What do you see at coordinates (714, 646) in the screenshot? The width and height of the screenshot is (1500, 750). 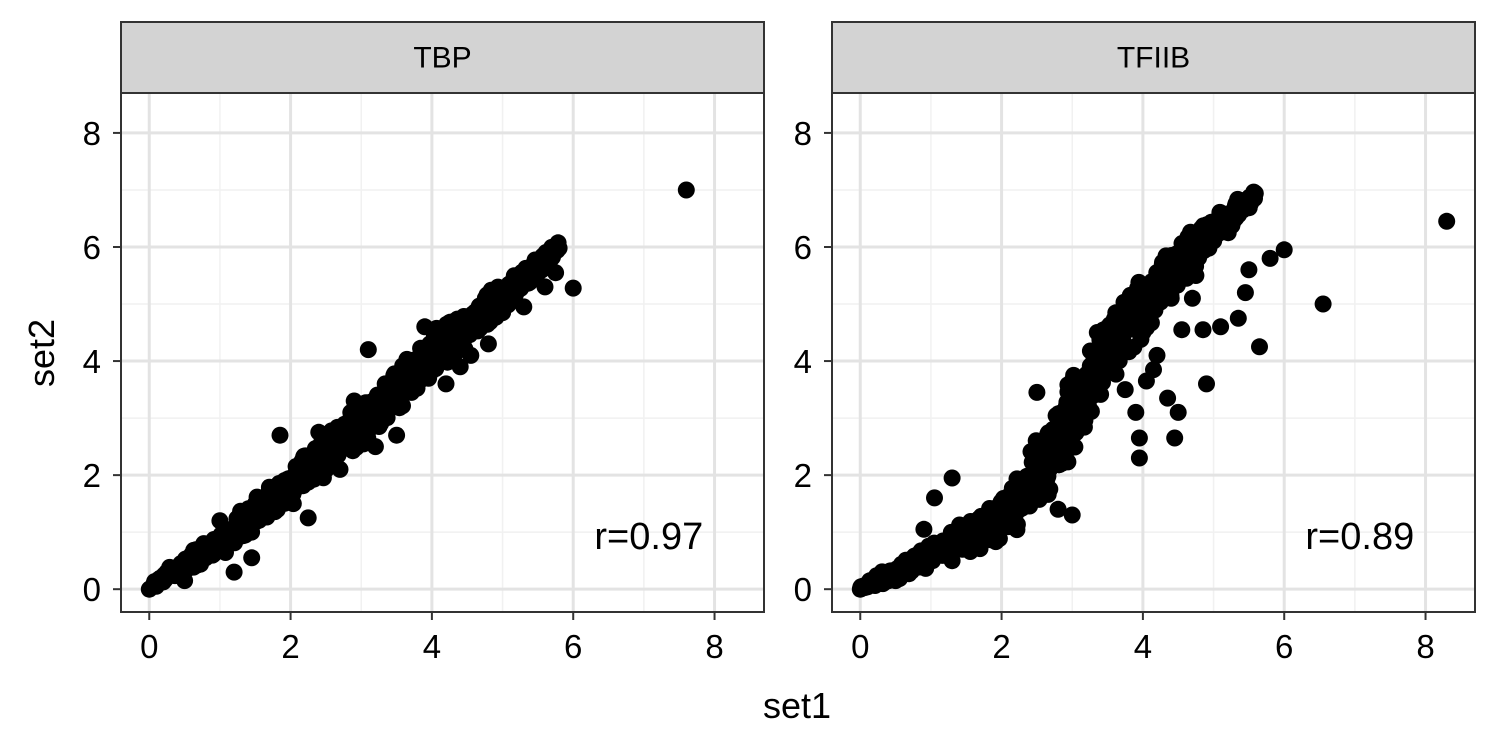 I see `x-tick-label: 8` at bounding box center [714, 646].